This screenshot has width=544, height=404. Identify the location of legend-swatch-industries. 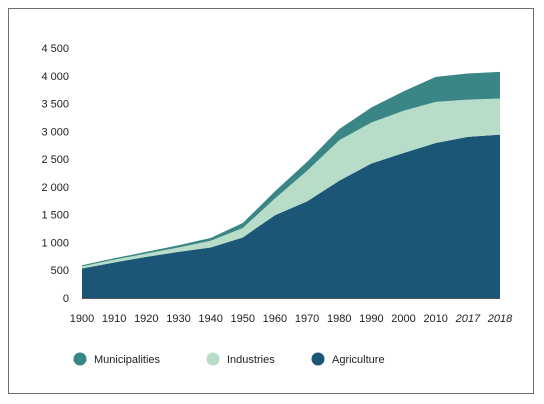
(213, 359).